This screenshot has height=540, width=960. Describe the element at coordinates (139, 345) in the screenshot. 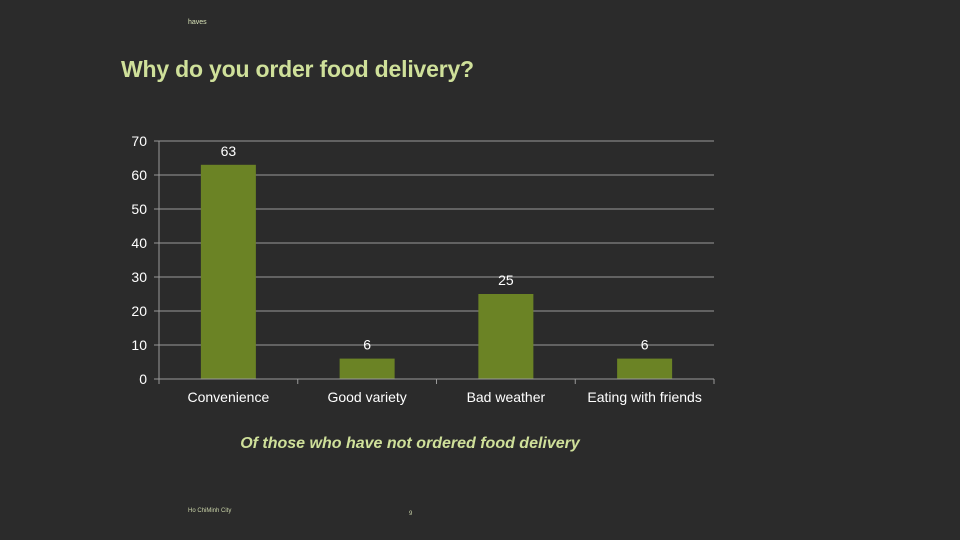

I see `y-tick-label: 10` at that location.